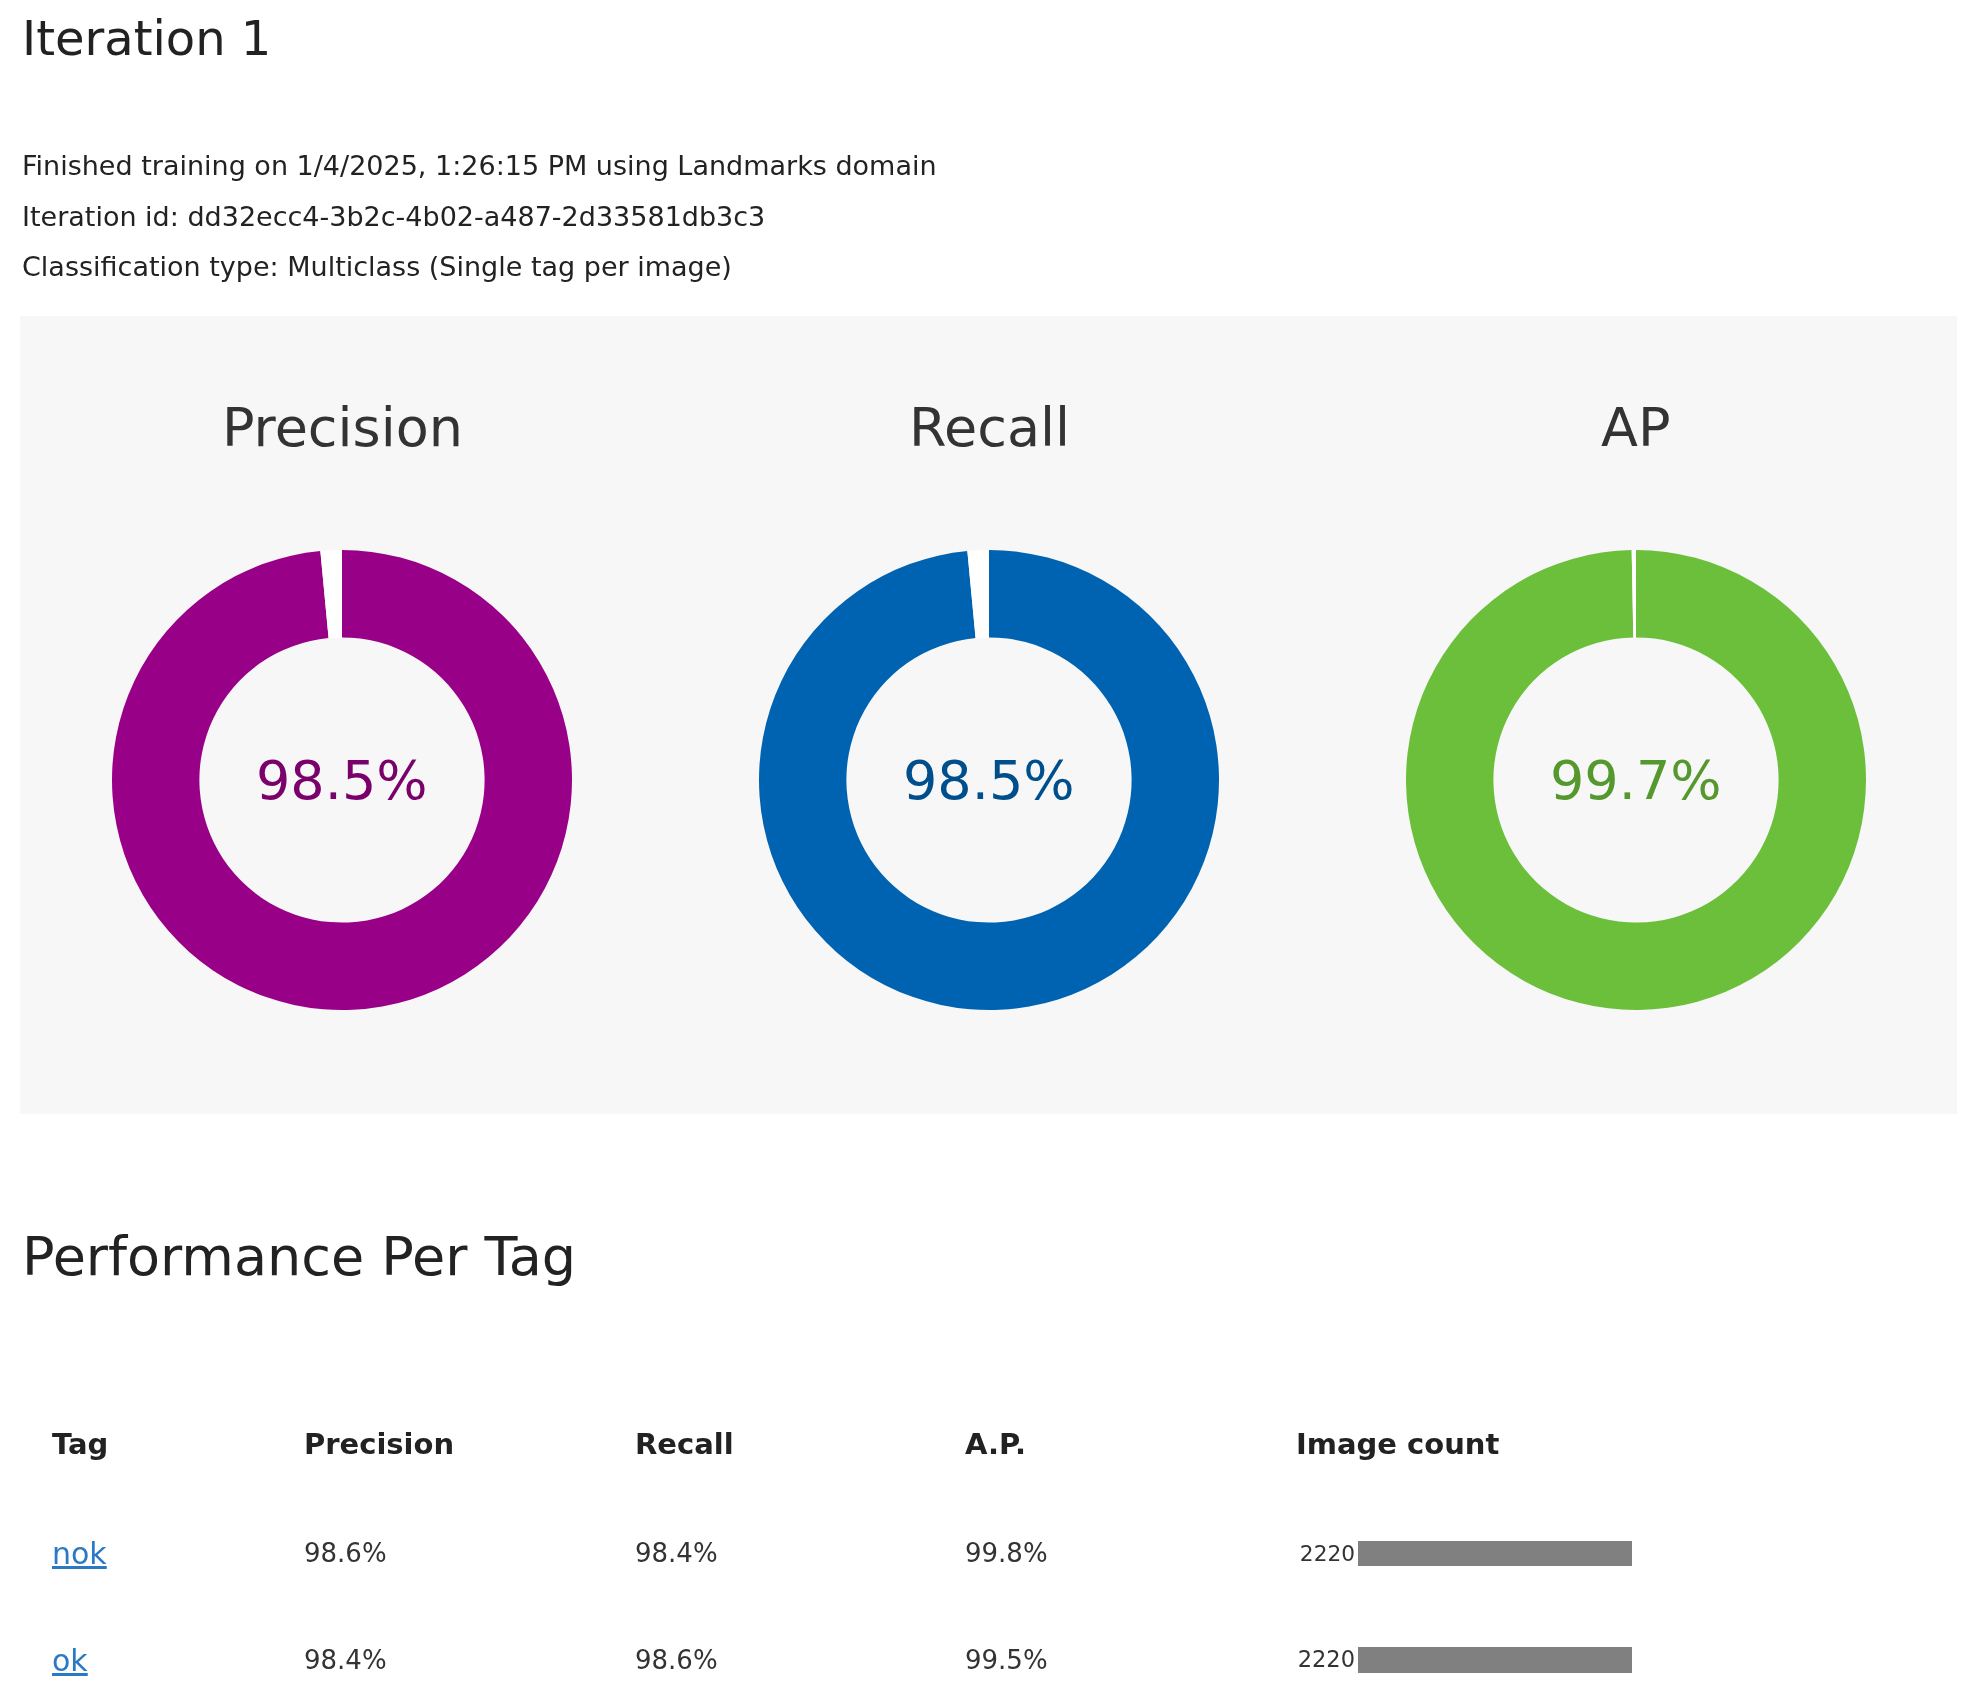 The height and width of the screenshot is (1697, 1972). I want to click on text: Image count, so click(1398, 1444).